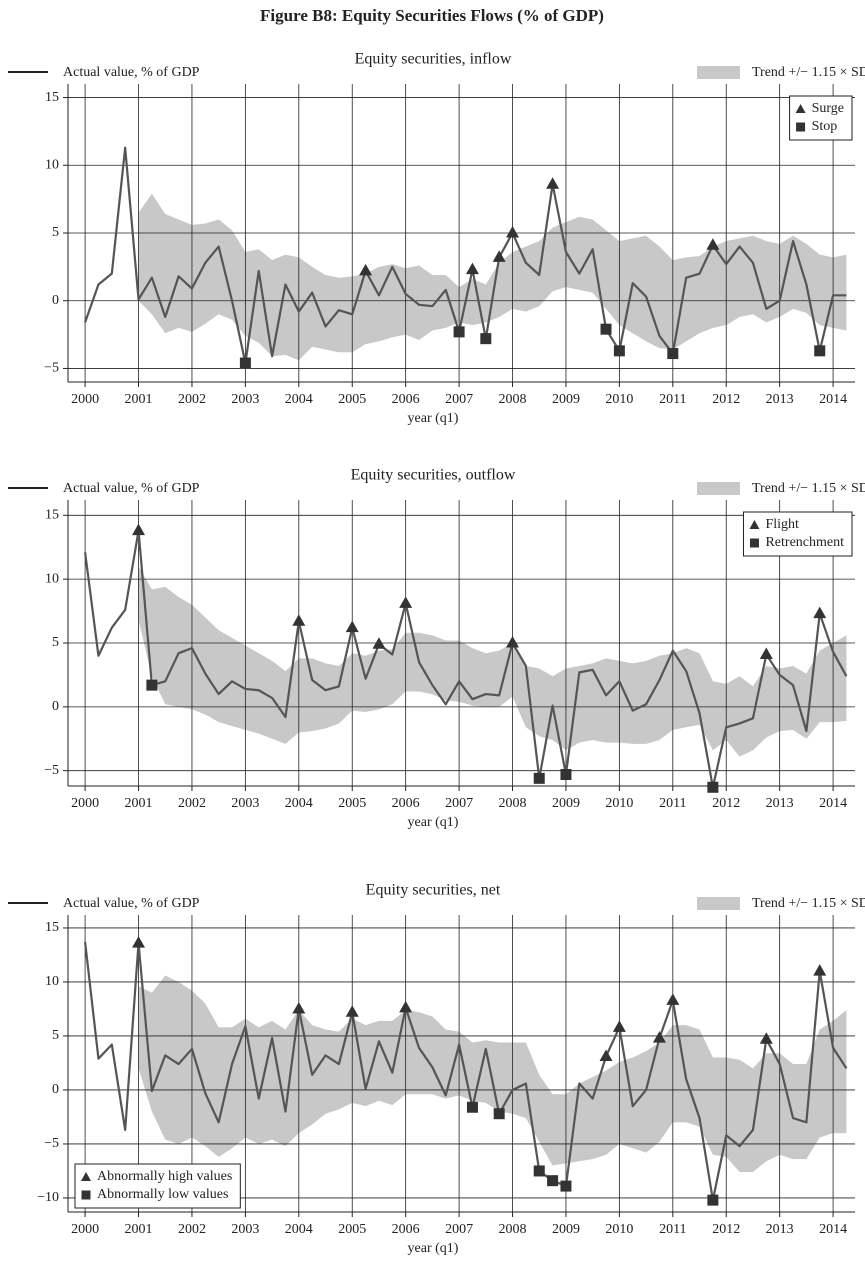 The width and height of the screenshot is (865, 1276). I want to click on marker-legend: Surge Stop, so click(821, 118).